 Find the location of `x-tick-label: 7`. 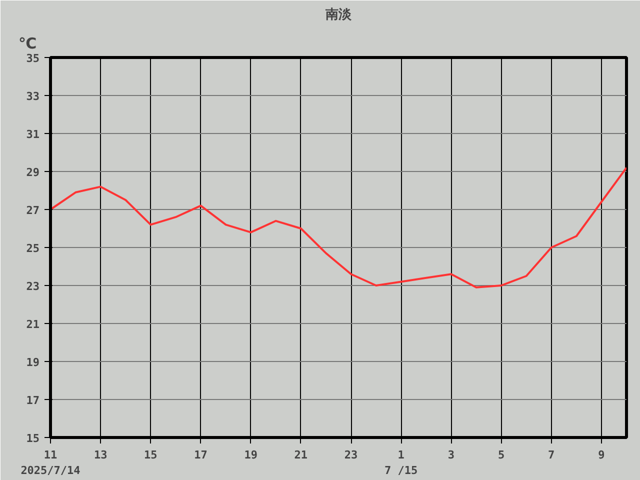

x-tick-label: 7 is located at coordinates (551, 455).